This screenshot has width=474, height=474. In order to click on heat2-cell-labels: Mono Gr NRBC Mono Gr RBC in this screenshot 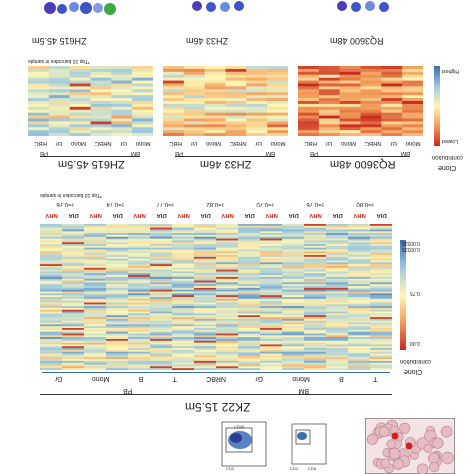, I will do `click(227, 143)`.